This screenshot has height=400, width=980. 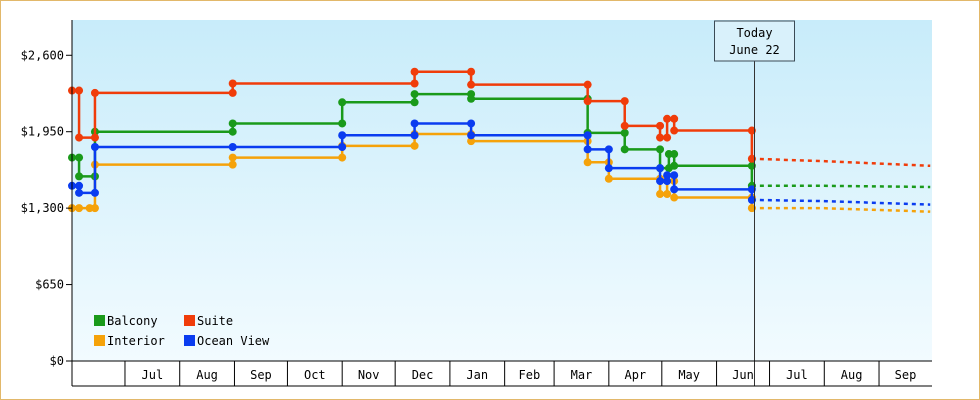 I want to click on x-tick-label: Apr, so click(x=635, y=375).